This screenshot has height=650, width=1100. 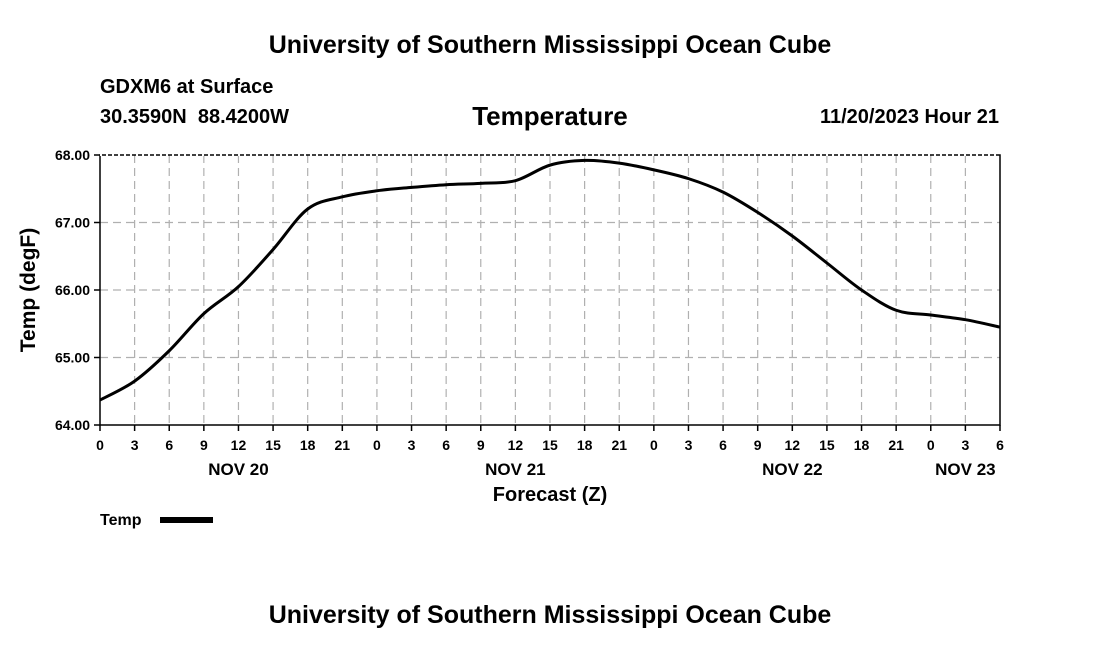 What do you see at coordinates (238, 469) in the screenshot?
I see `x-day-label: NOV 20` at bounding box center [238, 469].